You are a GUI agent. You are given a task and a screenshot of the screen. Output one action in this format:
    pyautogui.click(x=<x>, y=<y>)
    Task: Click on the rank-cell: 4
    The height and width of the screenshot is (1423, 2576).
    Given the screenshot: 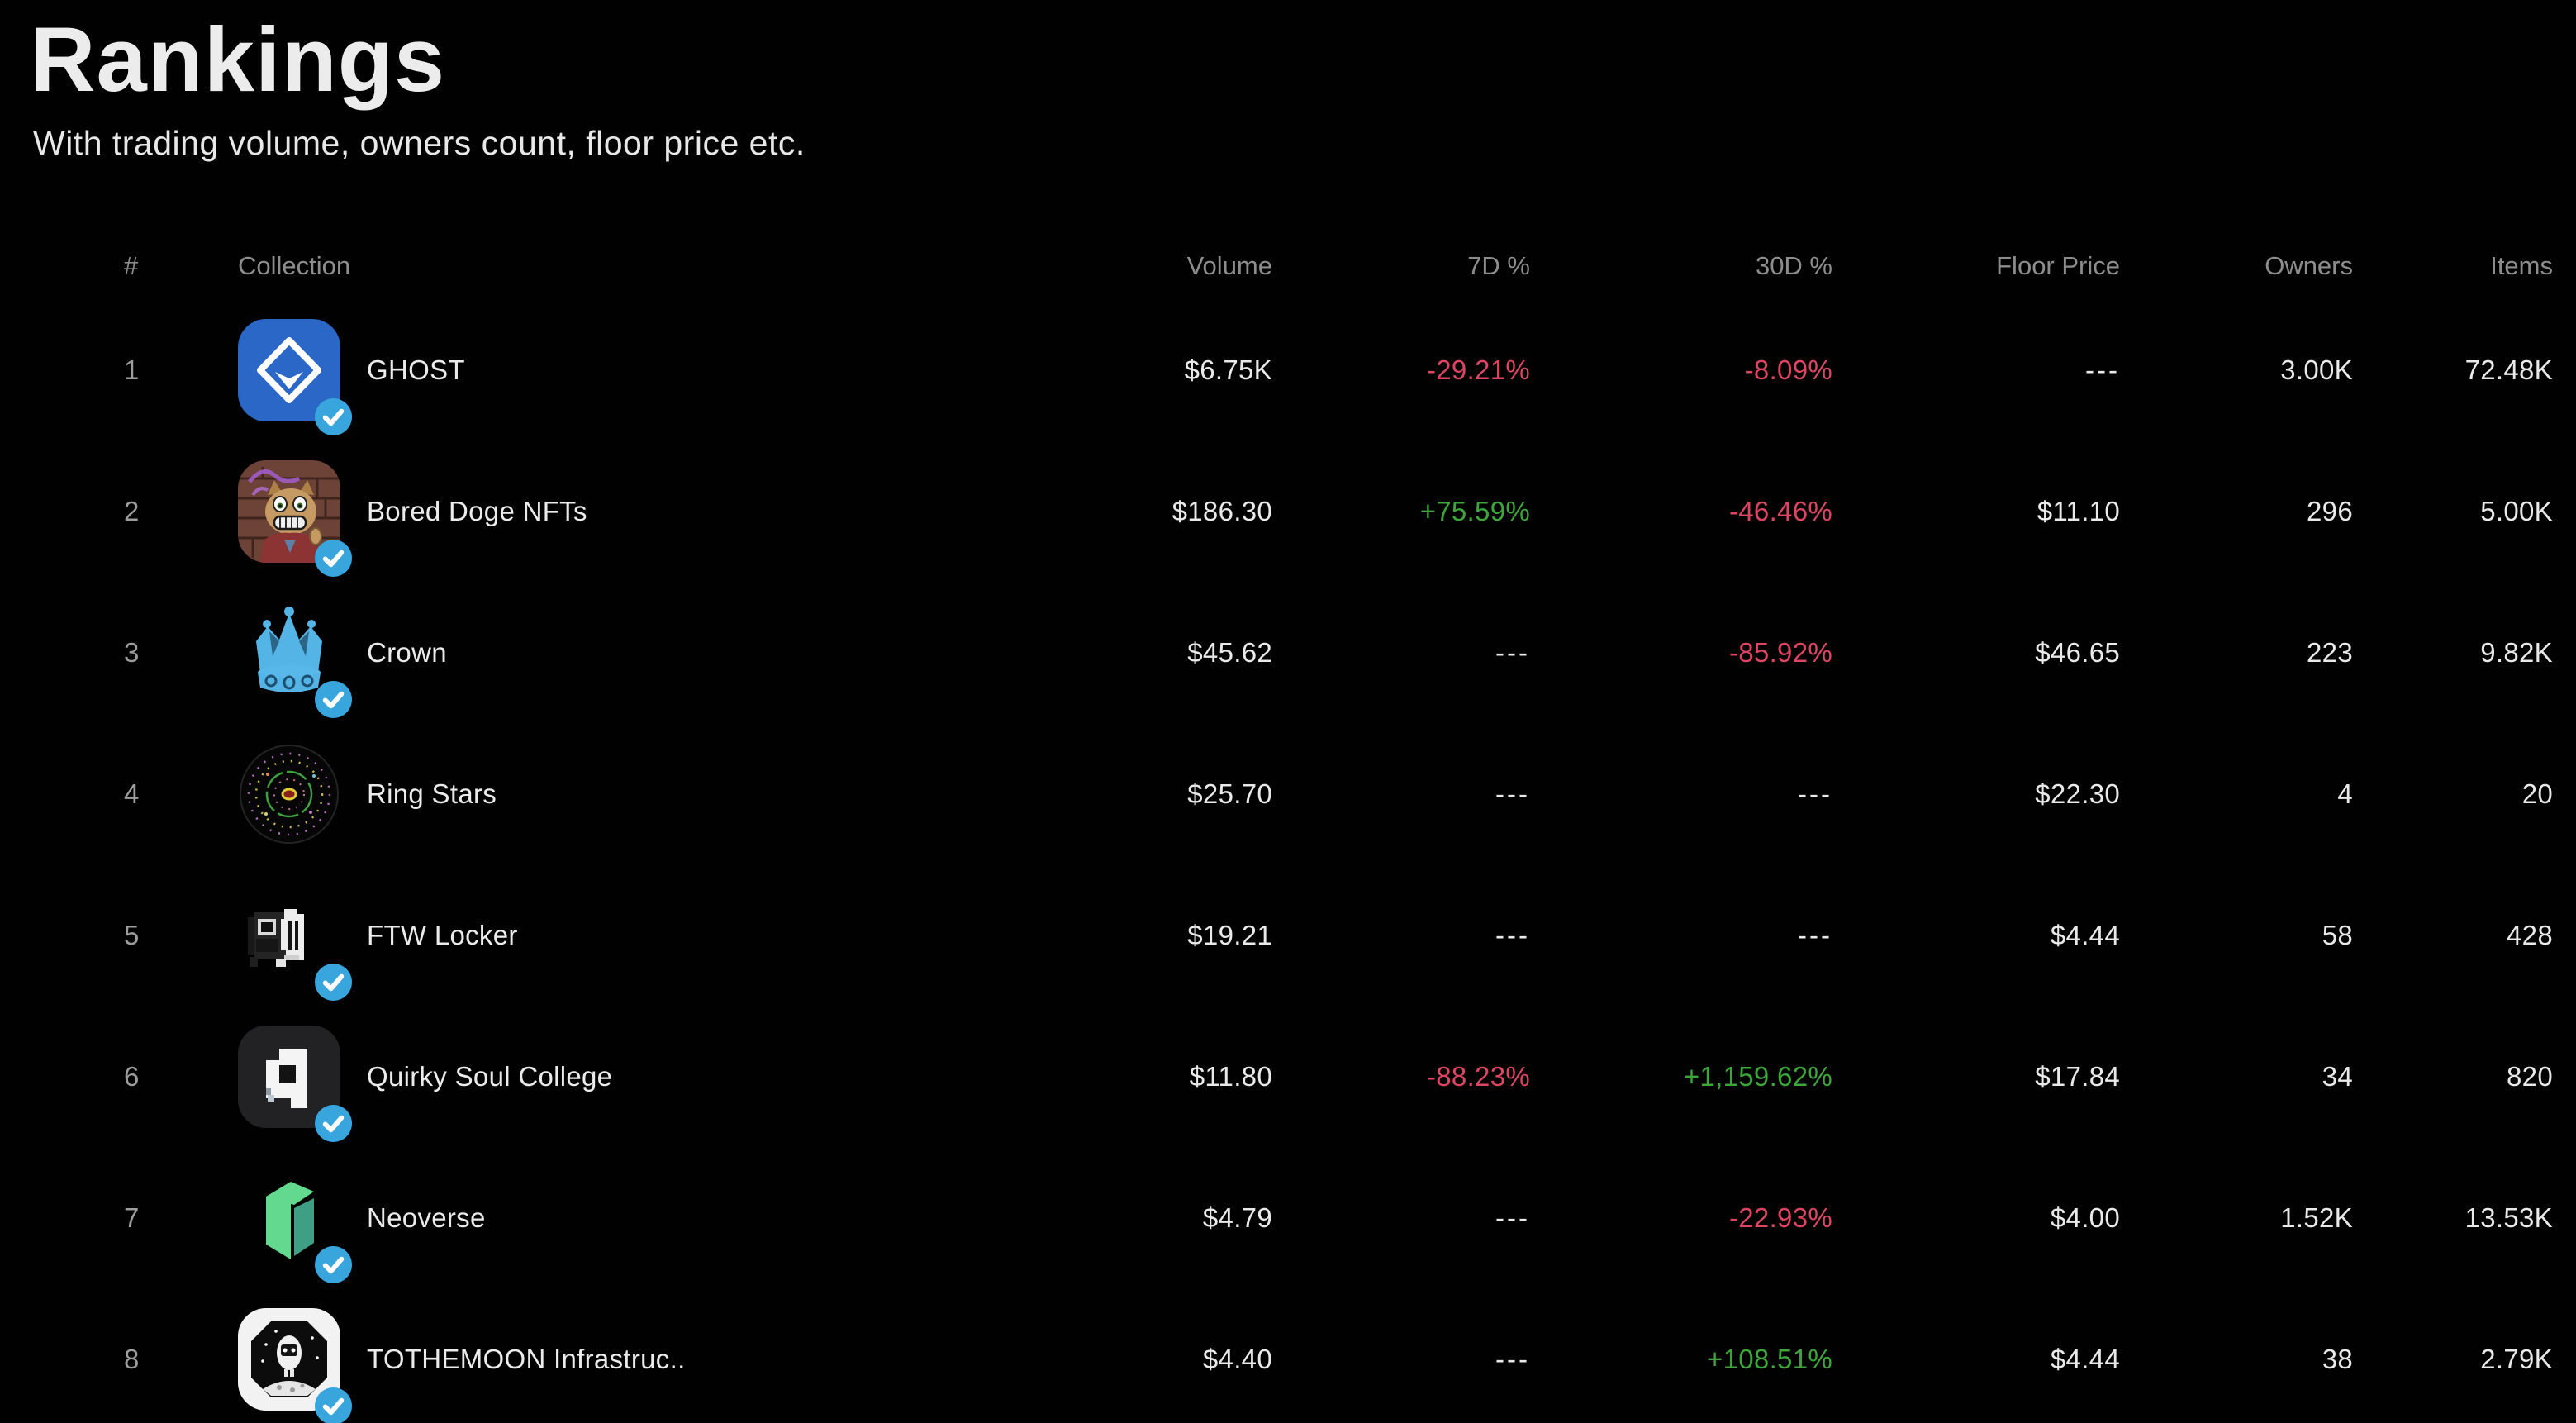 What is the action you would take?
    pyautogui.click(x=132, y=793)
    